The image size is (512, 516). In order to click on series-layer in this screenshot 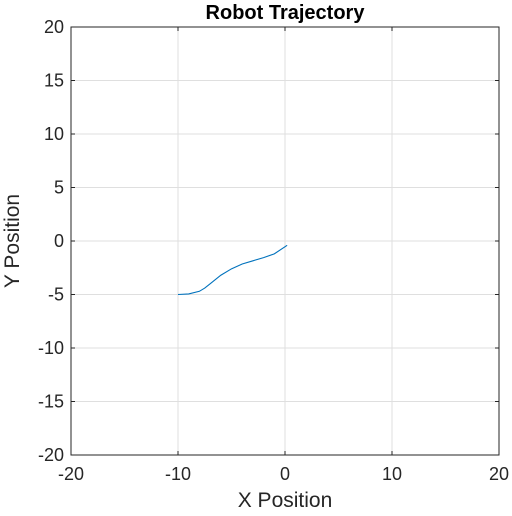, I will do `click(232, 270)`.